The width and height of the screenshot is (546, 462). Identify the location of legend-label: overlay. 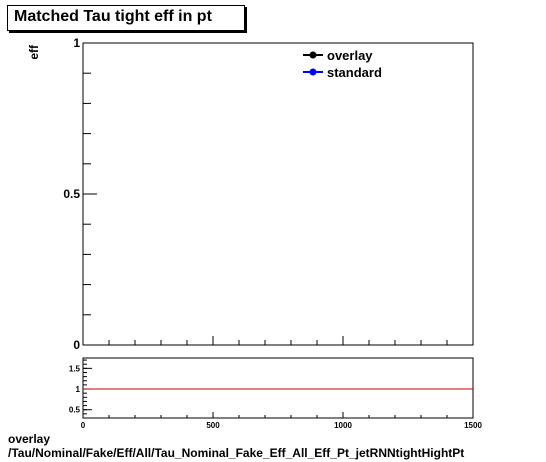
(350, 55).